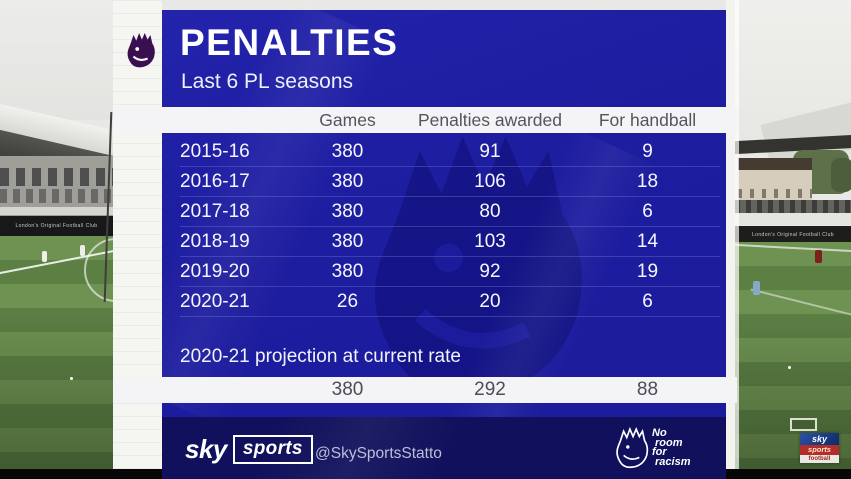 The height and width of the screenshot is (479, 851). I want to click on table-row: 2019-20 380 92 19, so click(450, 272).